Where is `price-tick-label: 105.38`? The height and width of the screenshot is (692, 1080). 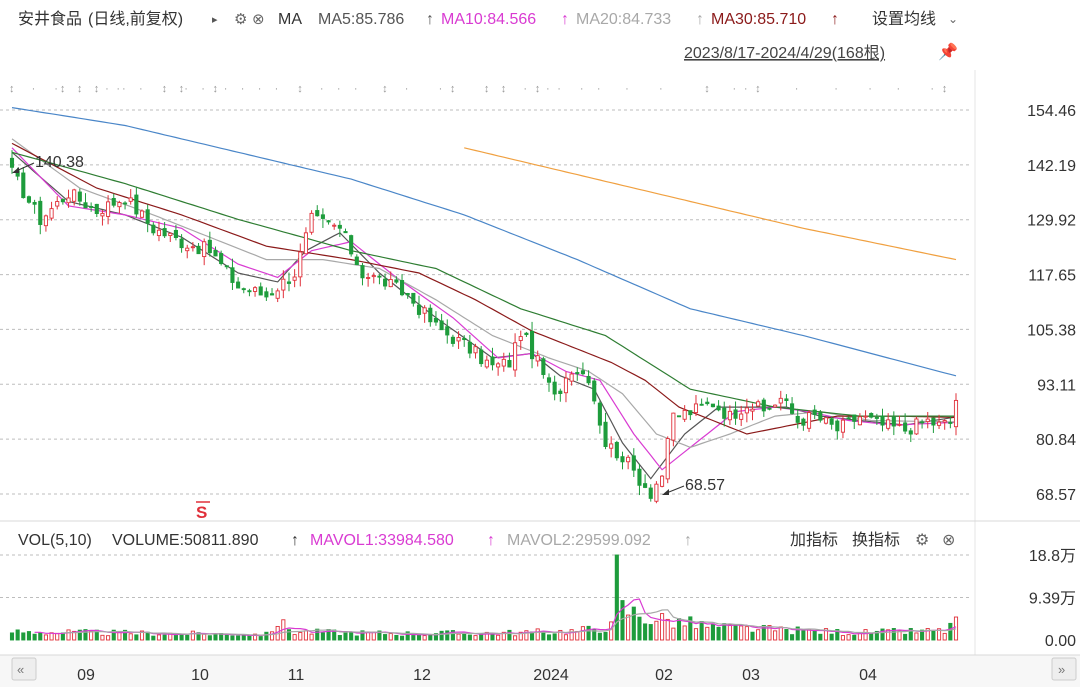
price-tick-label: 105.38 is located at coordinates (1051, 330).